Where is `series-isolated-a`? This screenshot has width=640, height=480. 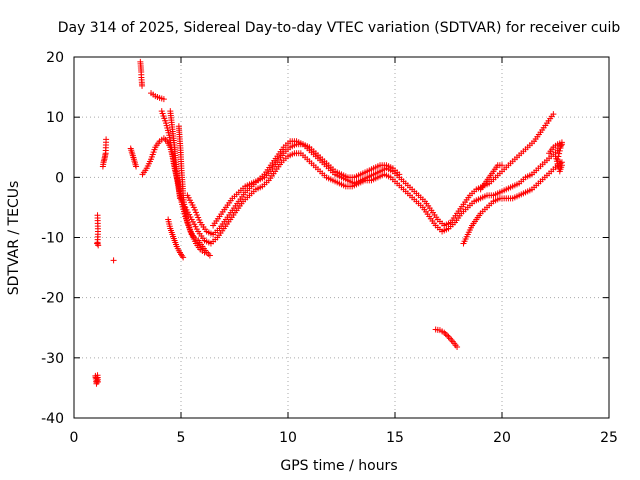 series-isolated-a is located at coordinates (98, 230).